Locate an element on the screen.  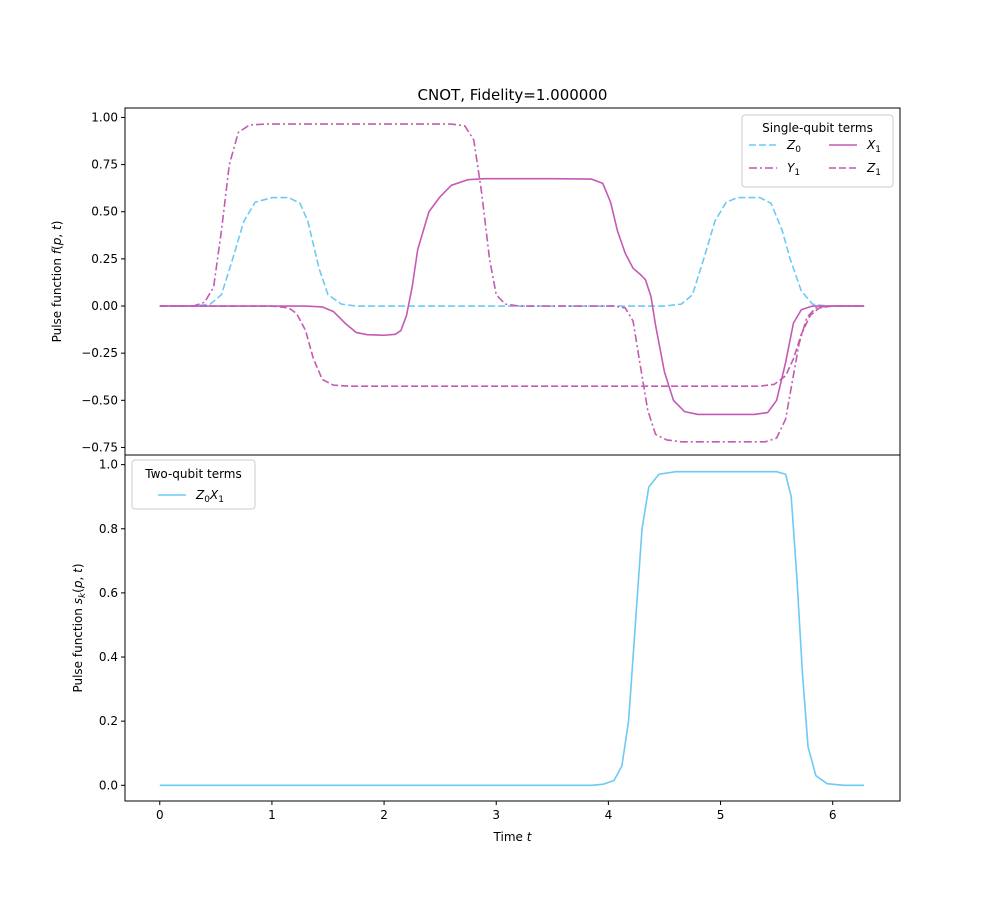
legend-title: Two-qubit terms is located at coordinates (193, 474).